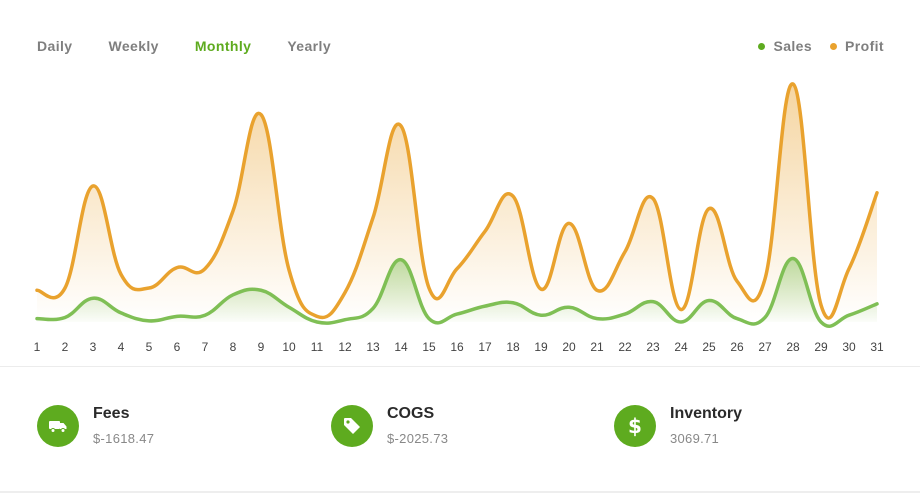 The image size is (920, 494). I want to click on tab-daily: Daily, so click(55, 46).